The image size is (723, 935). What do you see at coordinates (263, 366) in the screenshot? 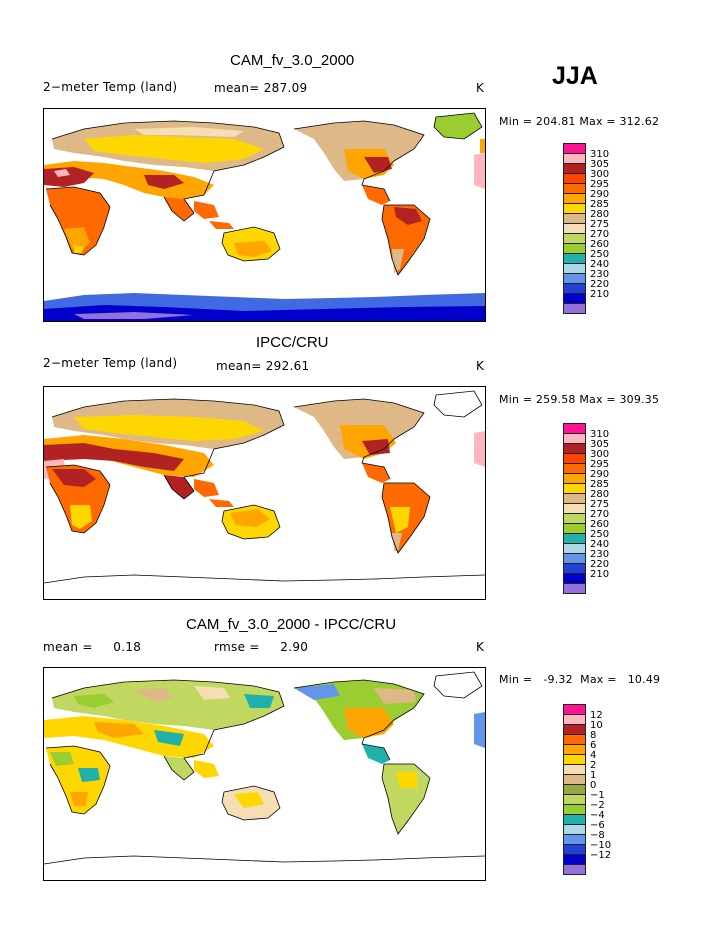
I see `mean-label: mean= 292.61` at bounding box center [263, 366].